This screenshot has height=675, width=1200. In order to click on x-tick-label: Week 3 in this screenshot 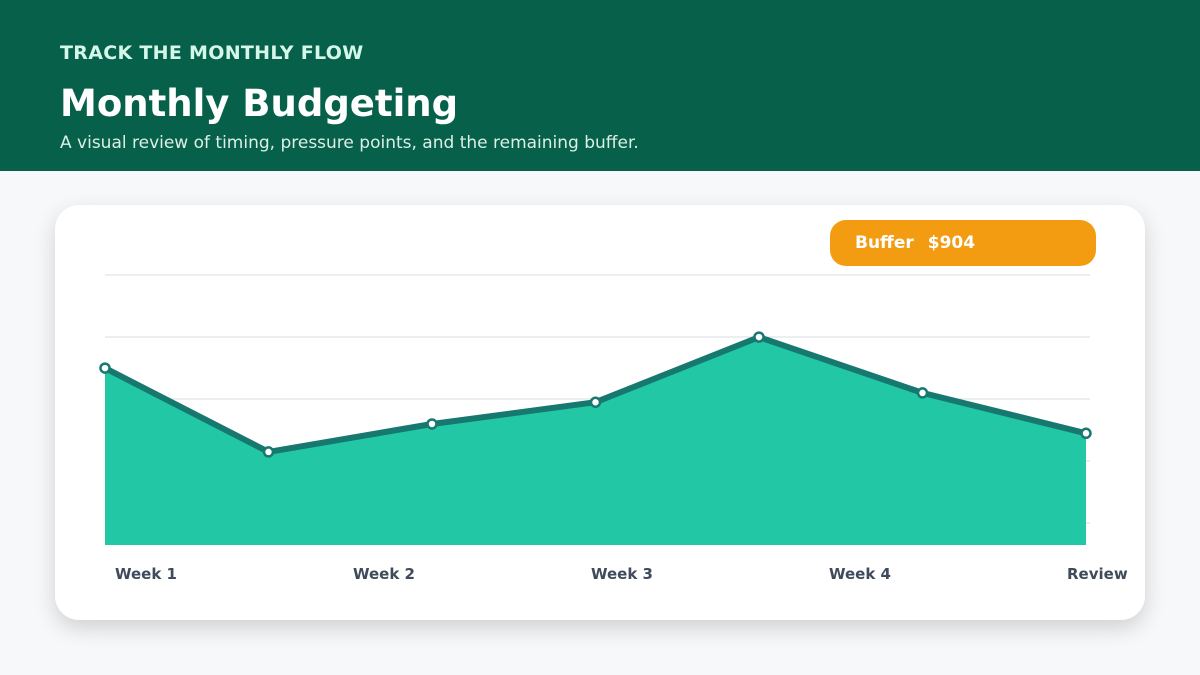, I will do `click(622, 574)`.